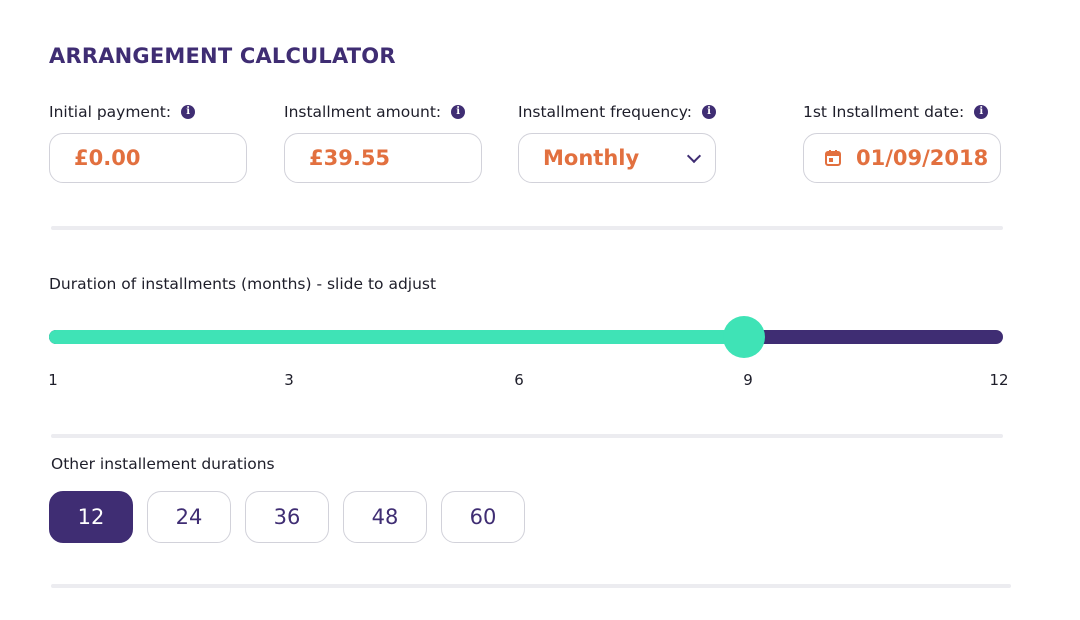 The height and width of the screenshot is (620, 1080). Describe the element at coordinates (884, 112) in the screenshot. I see `first-installment-date-label: 1st Installment date:` at that location.